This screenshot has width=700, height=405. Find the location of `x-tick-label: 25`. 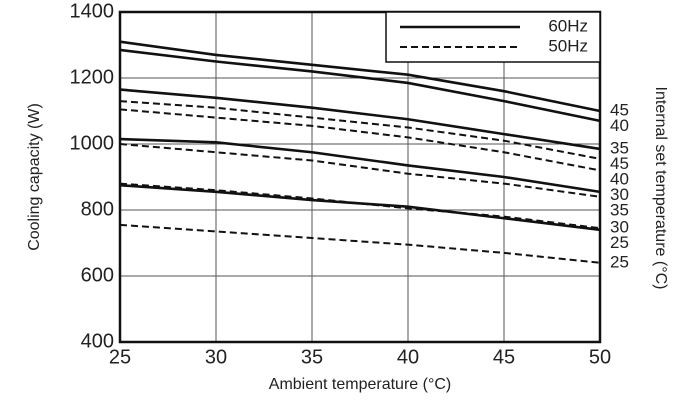

x-tick-label: 25 is located at coordinates (120, 357).